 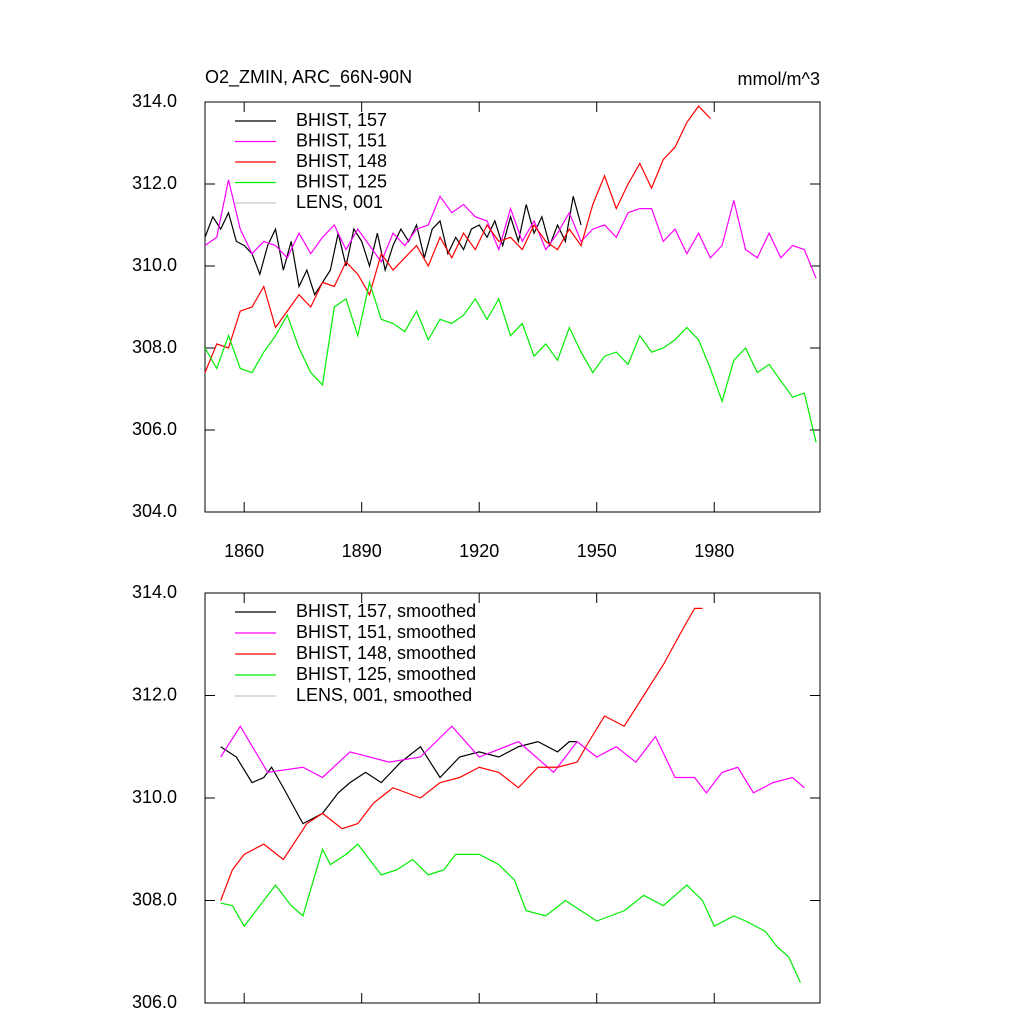 What do you see at coordinates (308, 77) in the screenshot?
I see `chart-title: O2_ZMIN, ARC_66N-90N` at bounding box center [308, 77].